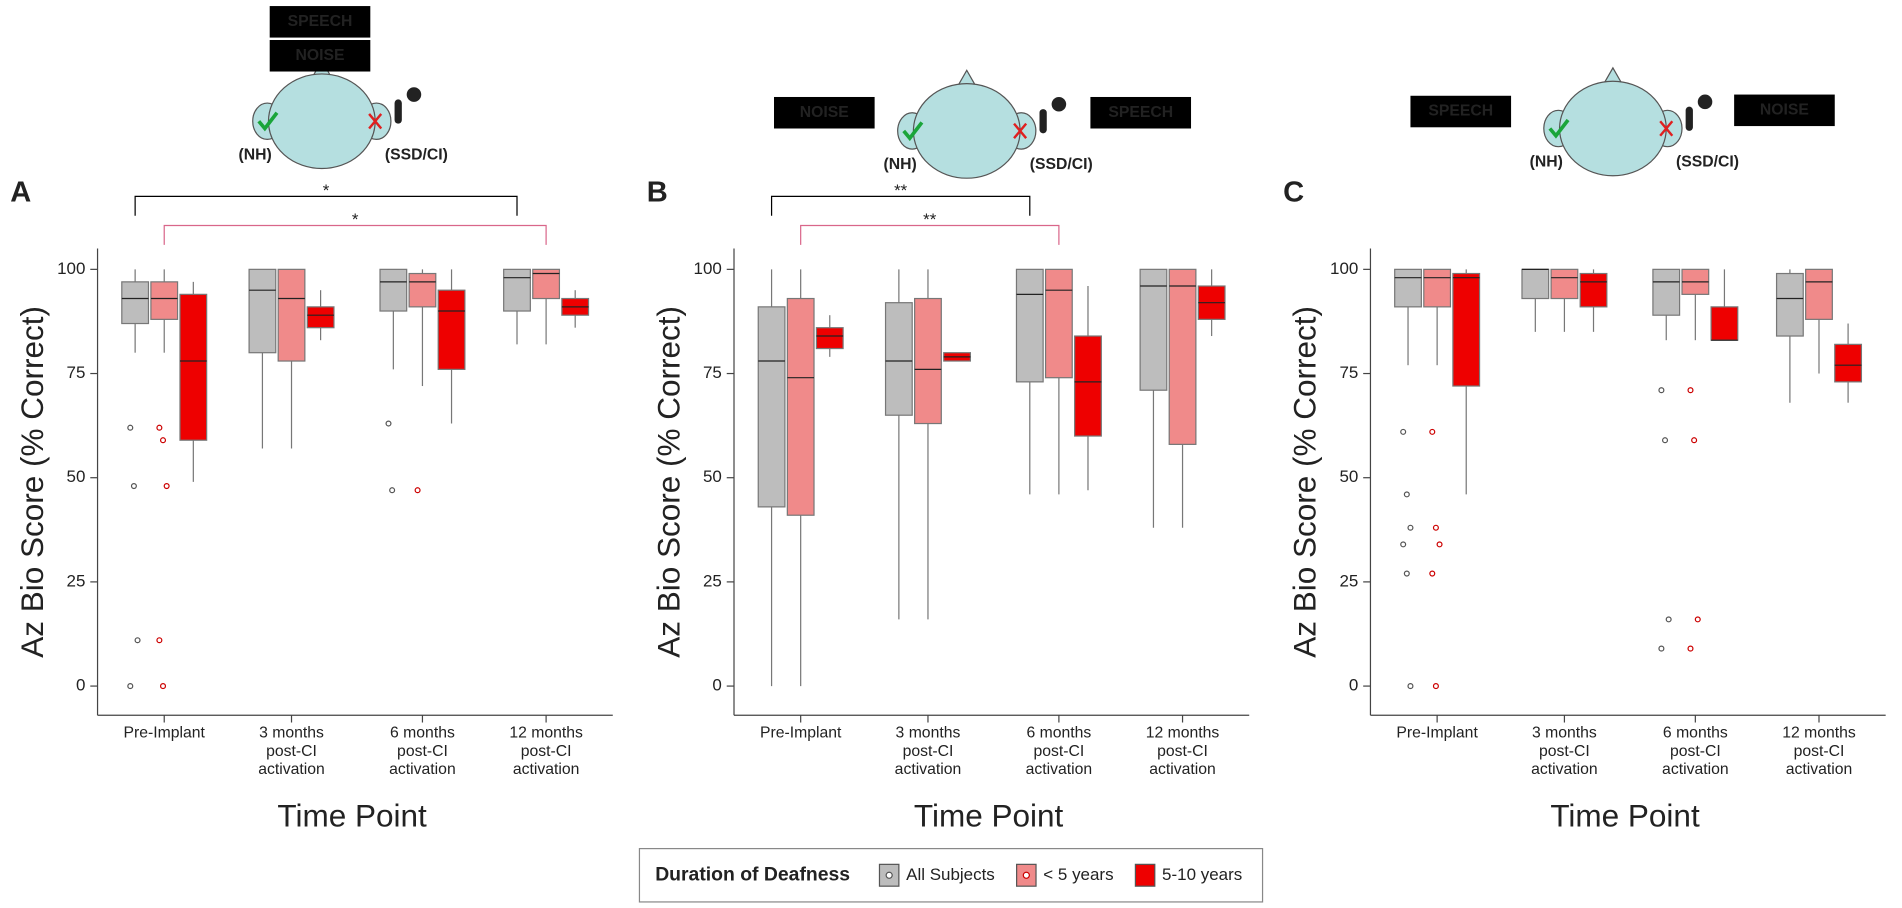  What do you see at coordinates (708, 268) in the screenshot?
I see `y-tick-label: 100` at bounding box center [708, 268].